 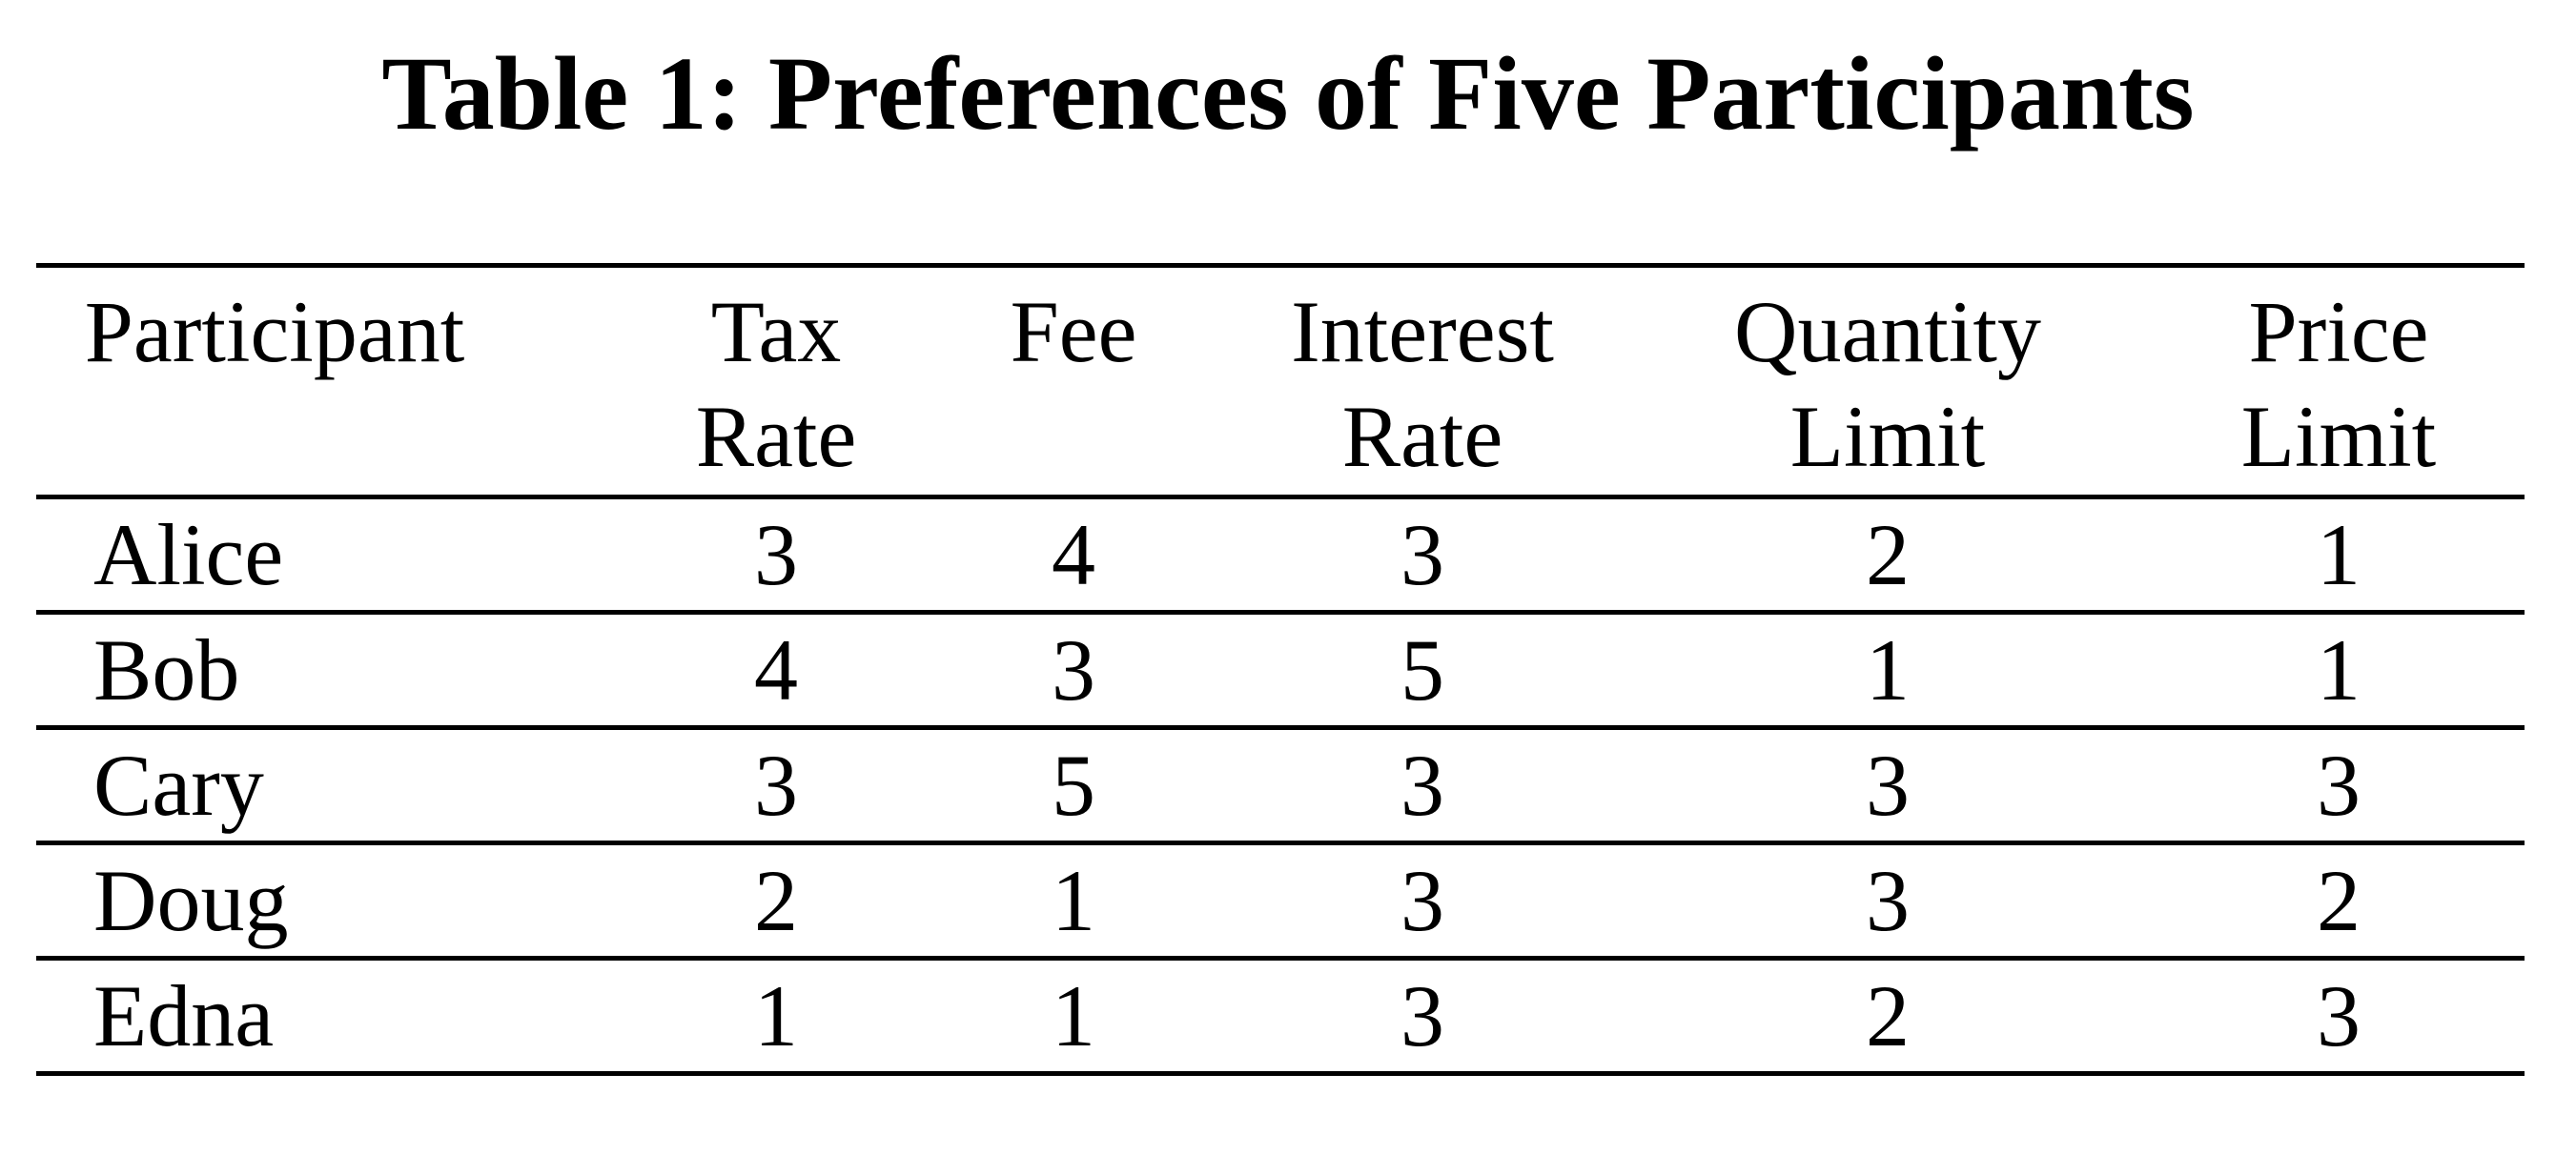 What do you see at coordinates (776, 900) in the screenshot?
I see `cell-tax-rate: 2` at bounding box center [776, 900].